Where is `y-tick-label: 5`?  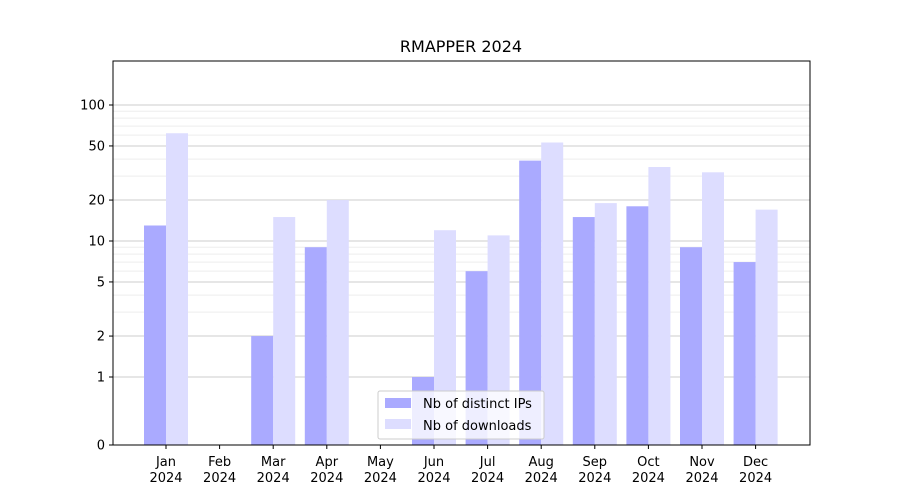
y-tick-label: 5 is located at coordinates (101, 282).